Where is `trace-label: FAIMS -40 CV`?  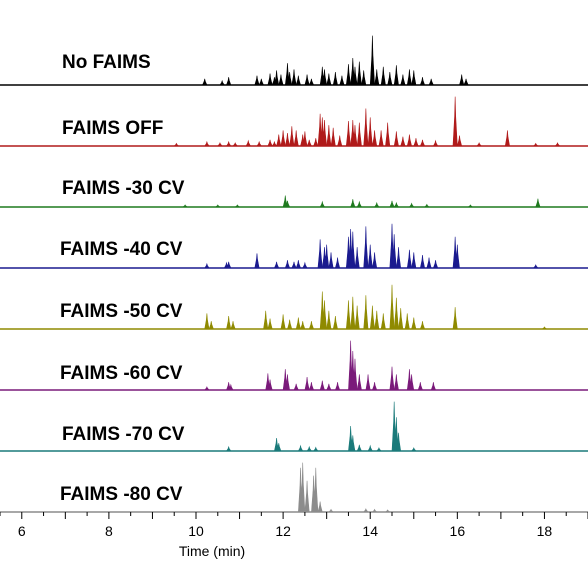
trace-label: FAIMS -40 CV is located at coordinates (121, 249).